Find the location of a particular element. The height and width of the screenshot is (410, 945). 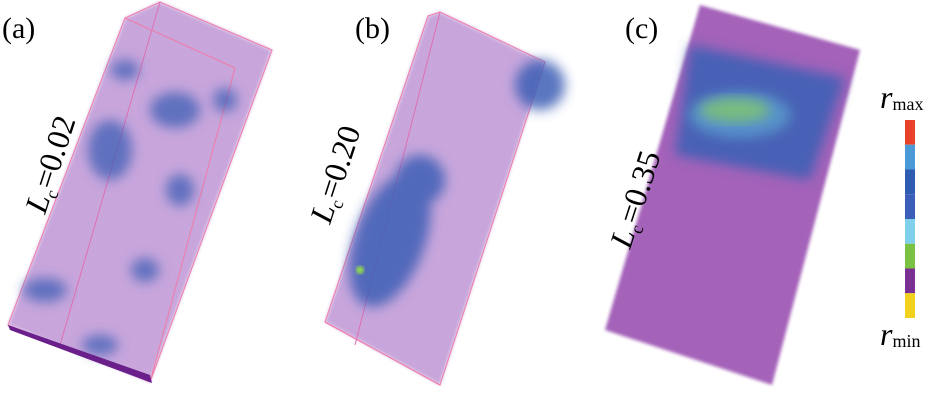

subscript: min is located at coordinates (906, 341).